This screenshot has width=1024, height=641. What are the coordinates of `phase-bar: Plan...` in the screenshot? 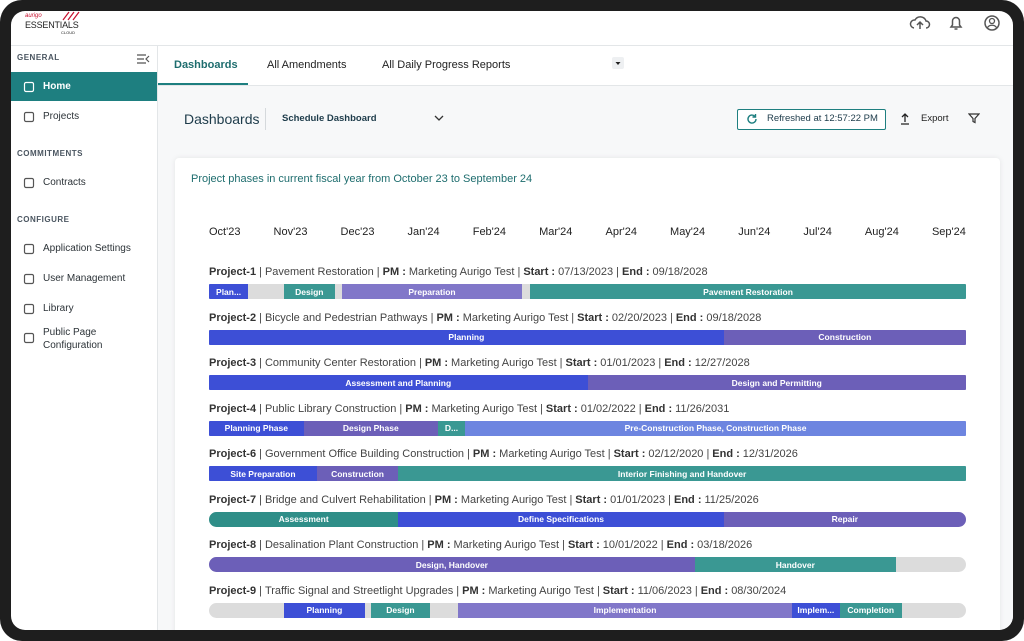 It's located at (229, 291).